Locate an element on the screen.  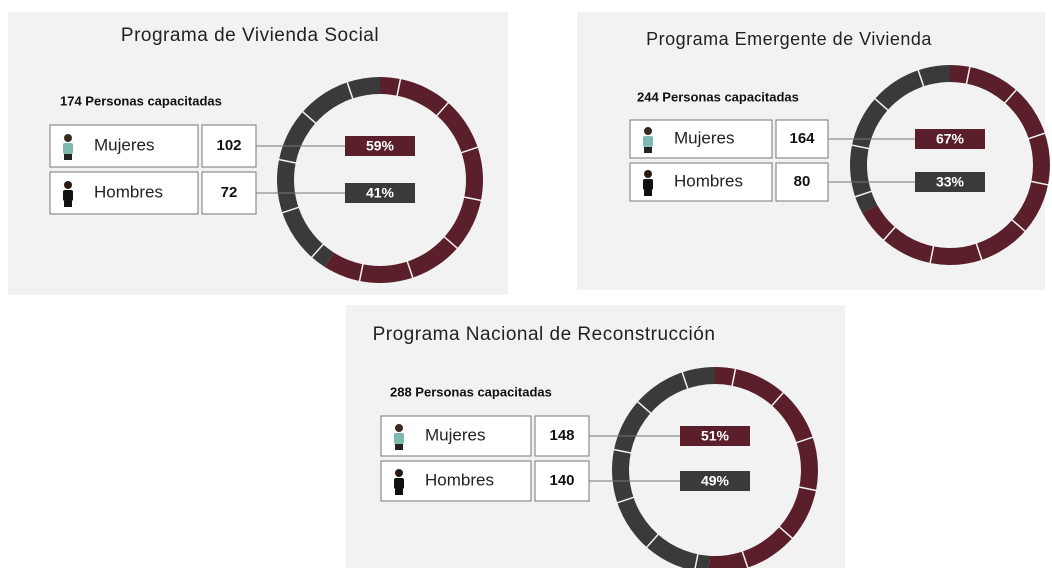
percent-label: 67% is located at coordinates (950, 139).